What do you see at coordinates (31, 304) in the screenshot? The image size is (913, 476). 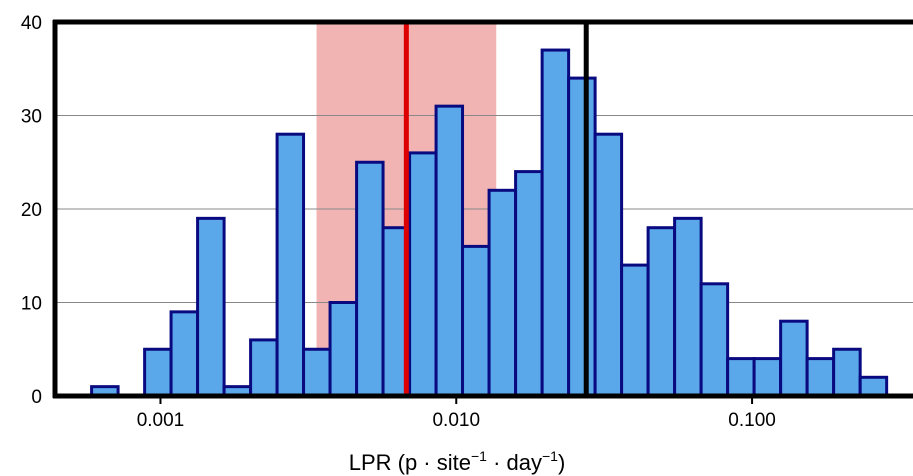 I see `y-tick-label: 10` at bounding box center [31, 304].